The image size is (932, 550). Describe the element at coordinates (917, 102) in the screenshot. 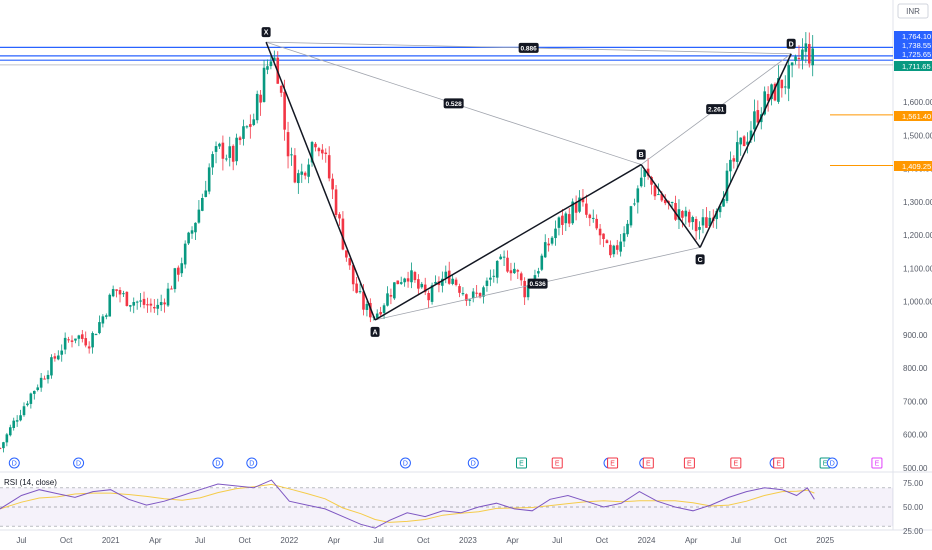

I see `price-tick-0: 1,600.00` at that location.